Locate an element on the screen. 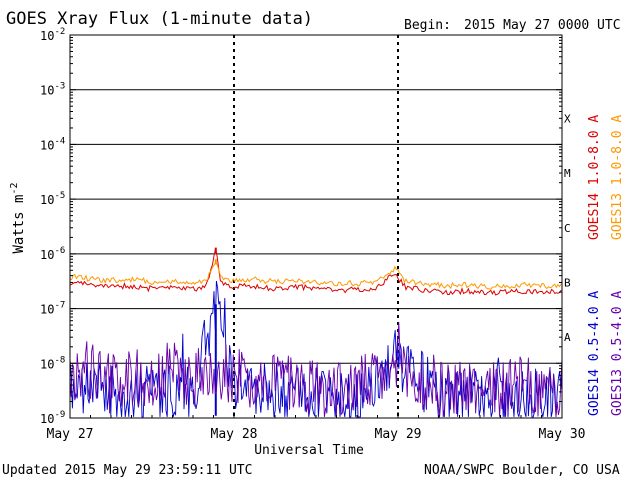  legend-goes13-short: GOES13 0.5-4.0 A is located at coordinates (617, 353).